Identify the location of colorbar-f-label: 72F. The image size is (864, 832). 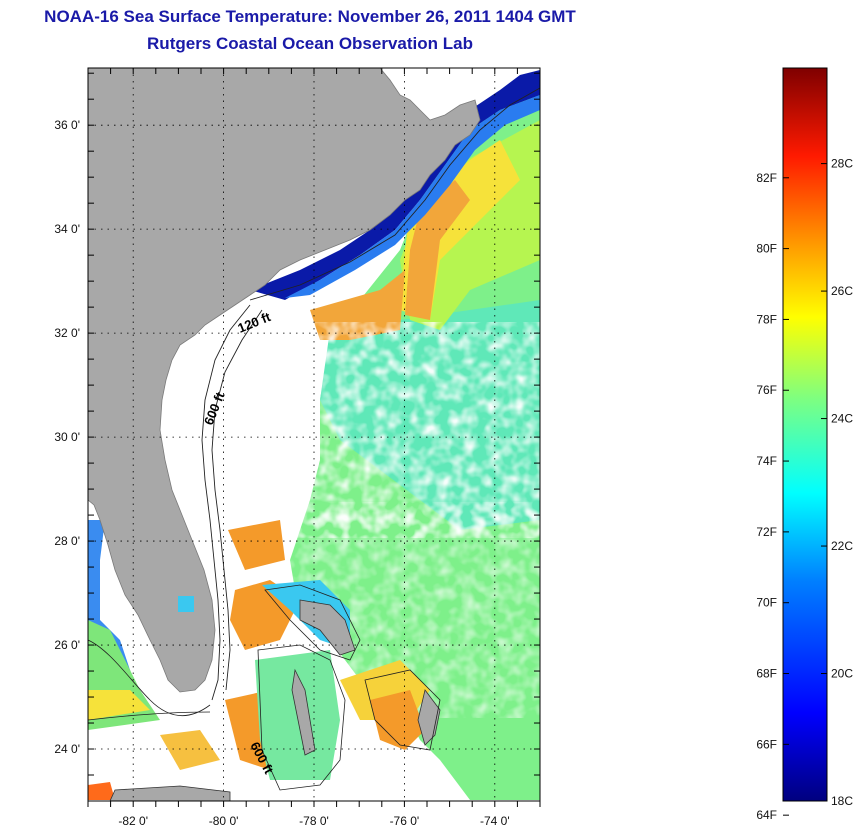
(766, 532).